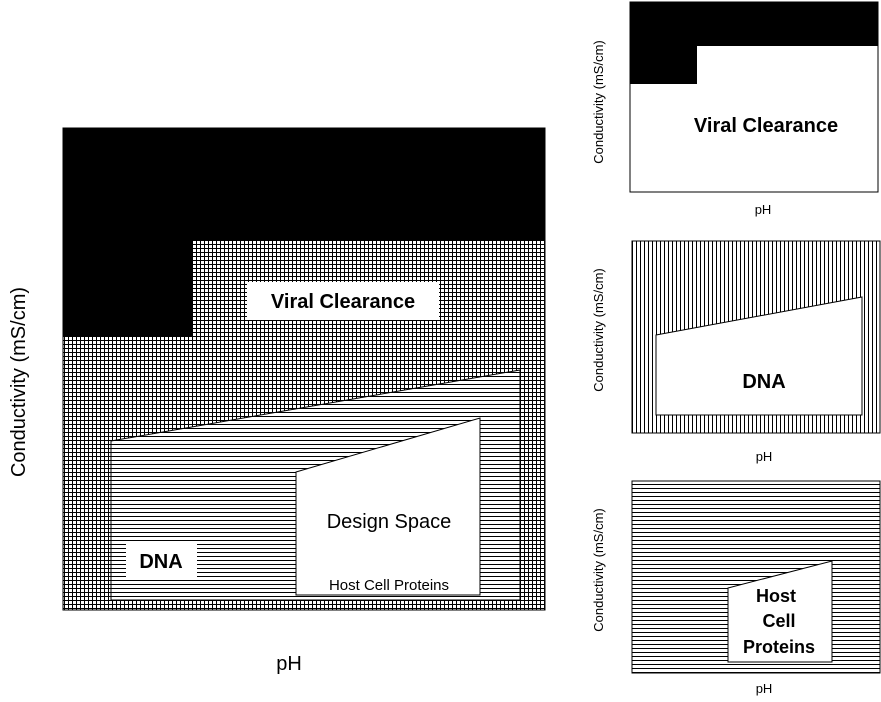 Image resolution: width=881 pixels, height=702 pixels. What do you see at coordinates (598, 102) in the screenshot?
I see `panel-viral-y-axis-label: Conductivity (mS/cm)` at bounding box center [598, 102].